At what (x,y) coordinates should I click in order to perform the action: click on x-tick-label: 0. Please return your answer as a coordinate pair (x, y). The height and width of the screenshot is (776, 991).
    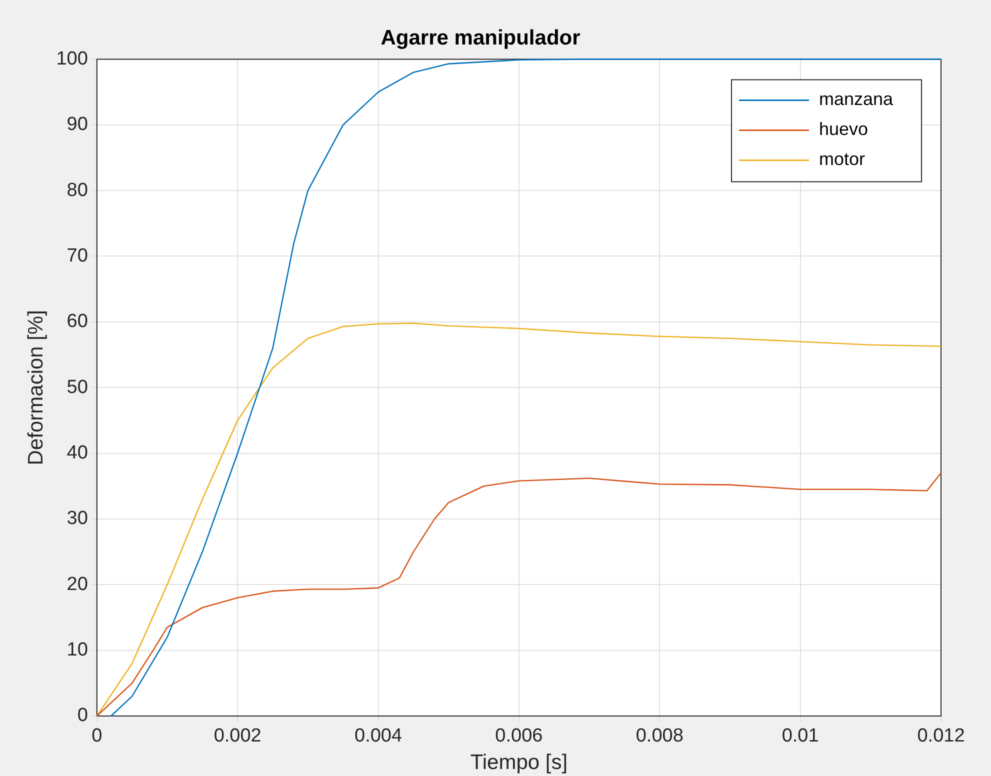
    Looking at the image, I should click on (97, 736).